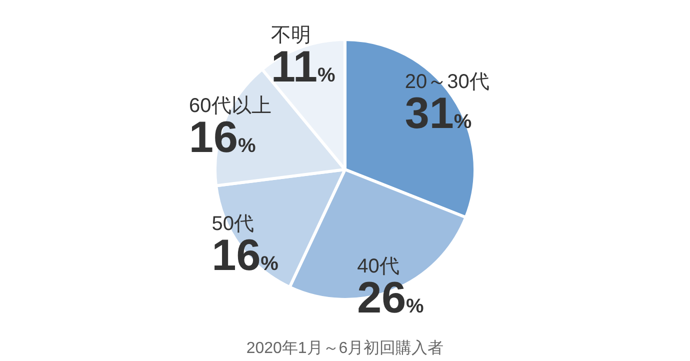  Describe the element at coordinates (378, 266) in the screenshot. I see `slice-label: 40代` at that location.